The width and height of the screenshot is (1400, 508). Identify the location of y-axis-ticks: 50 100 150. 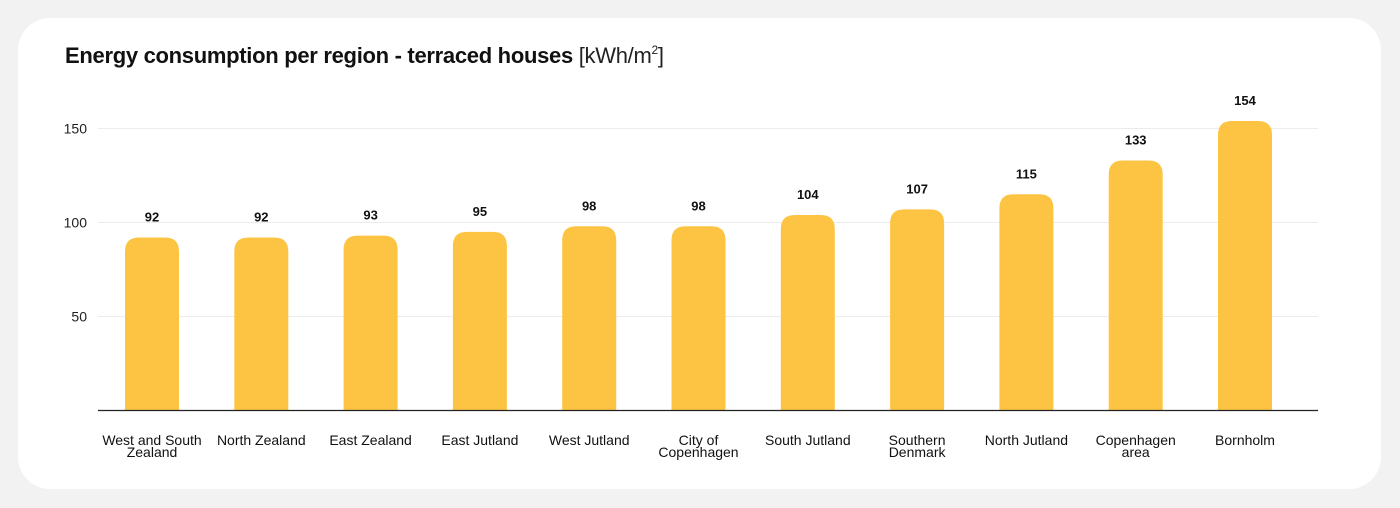
(76, 223).